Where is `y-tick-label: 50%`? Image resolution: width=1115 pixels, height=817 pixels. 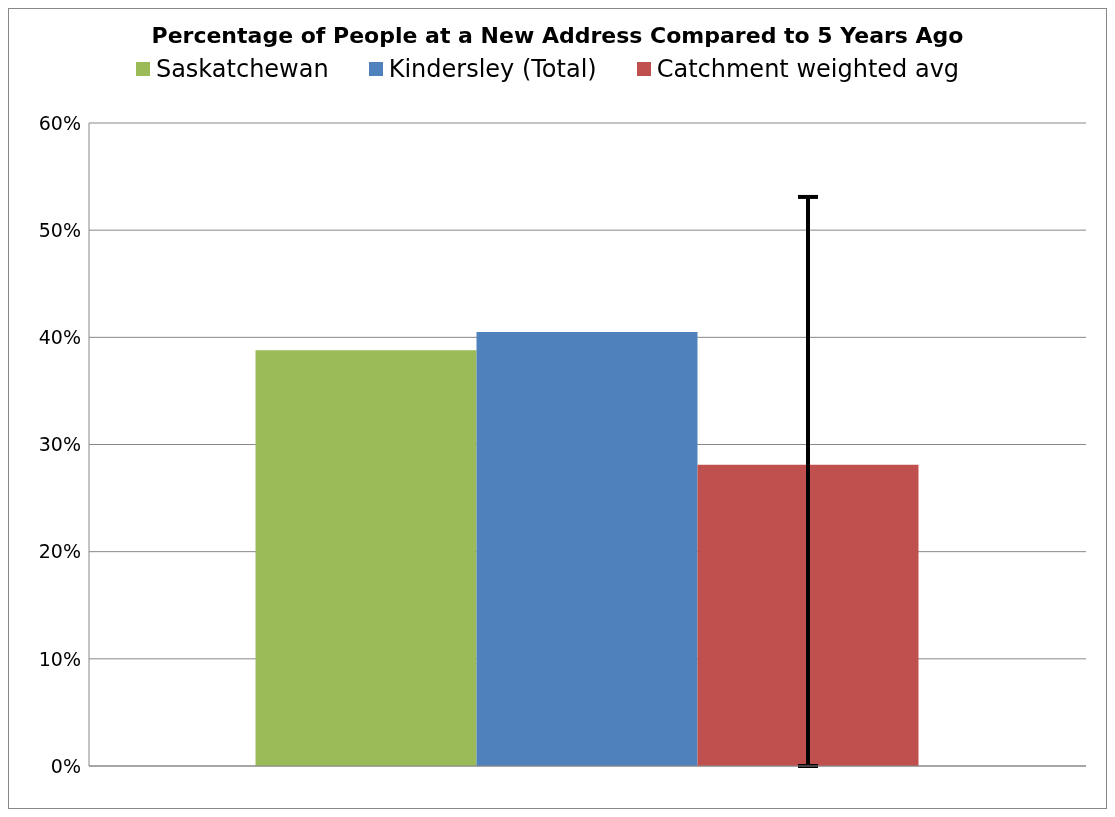 y-tick-label: 50% is located at coordinates (59, 229).